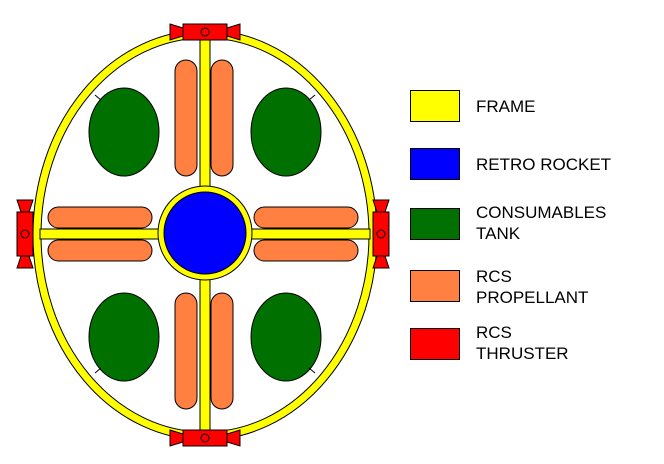  I want to click on legend-label-rcs-propellant: RCS PROPELLANT, so click(532, 287).